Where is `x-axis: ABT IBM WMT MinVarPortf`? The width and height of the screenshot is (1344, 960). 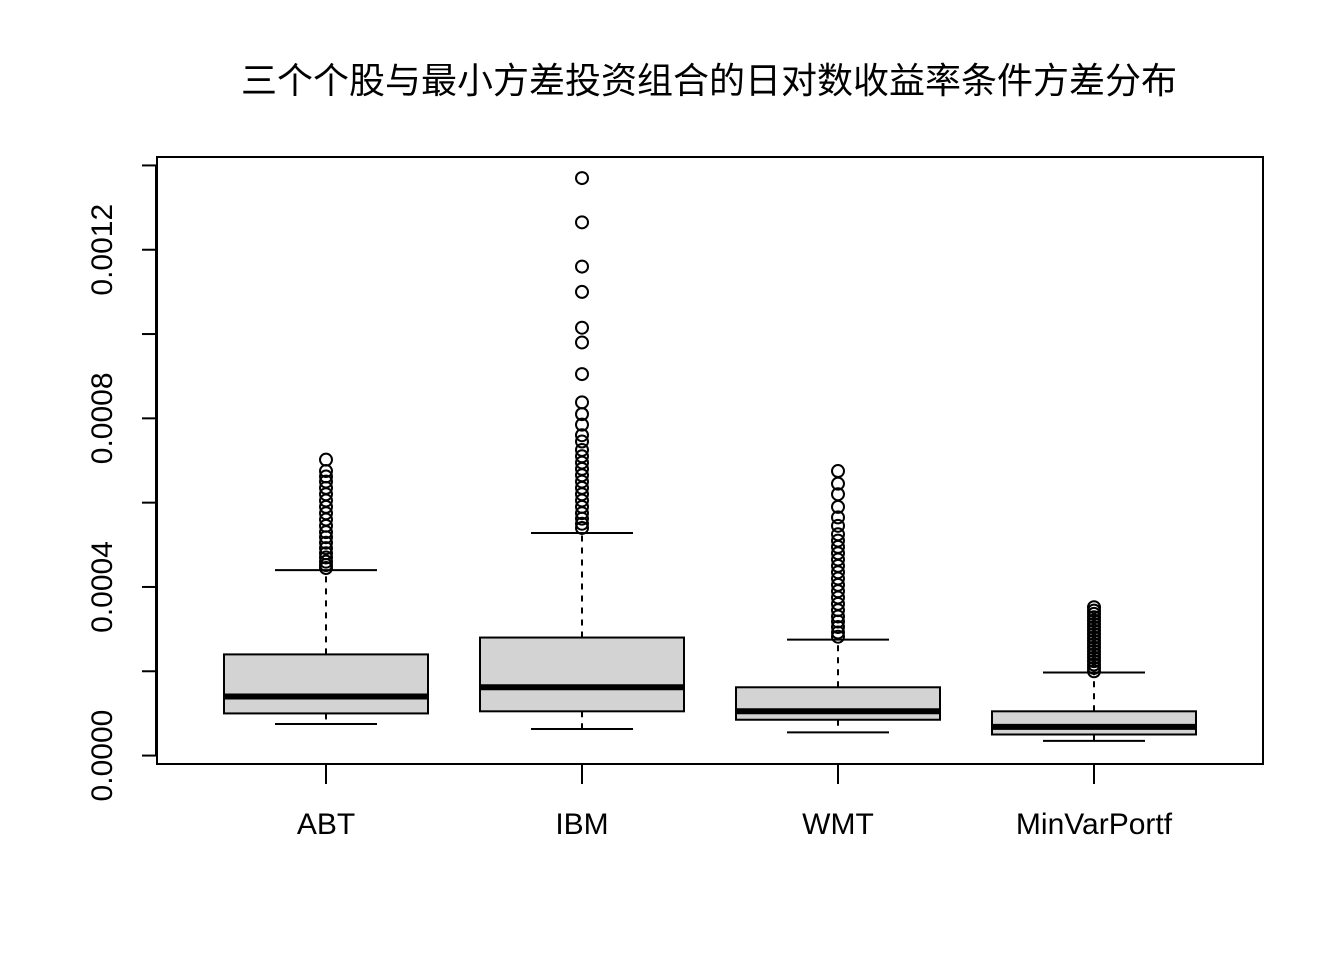
x-axis: ABT IBM WMT MinVarPortf is located at coordinates (735, 802).